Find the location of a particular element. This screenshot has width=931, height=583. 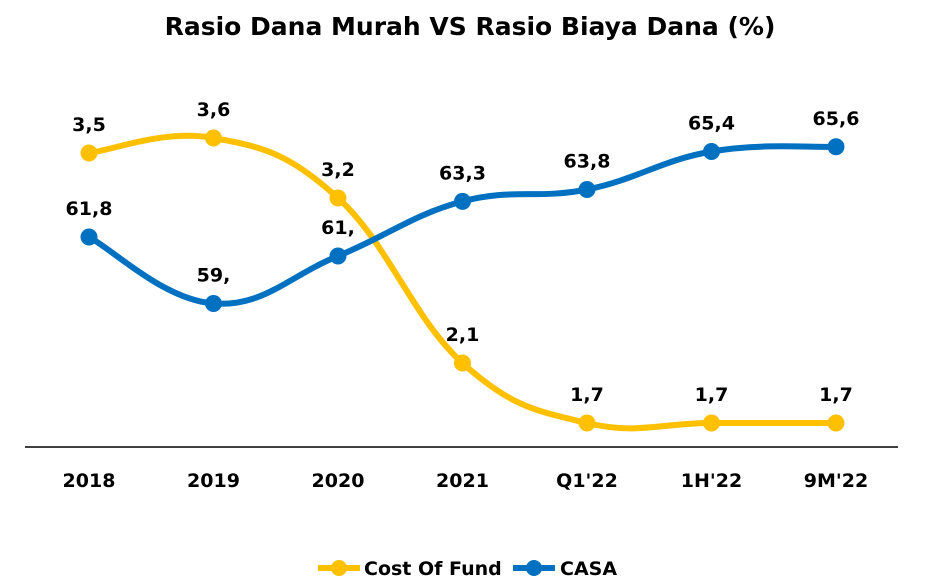

x-tick-label: 2018 is located at coordinates (89, 481).